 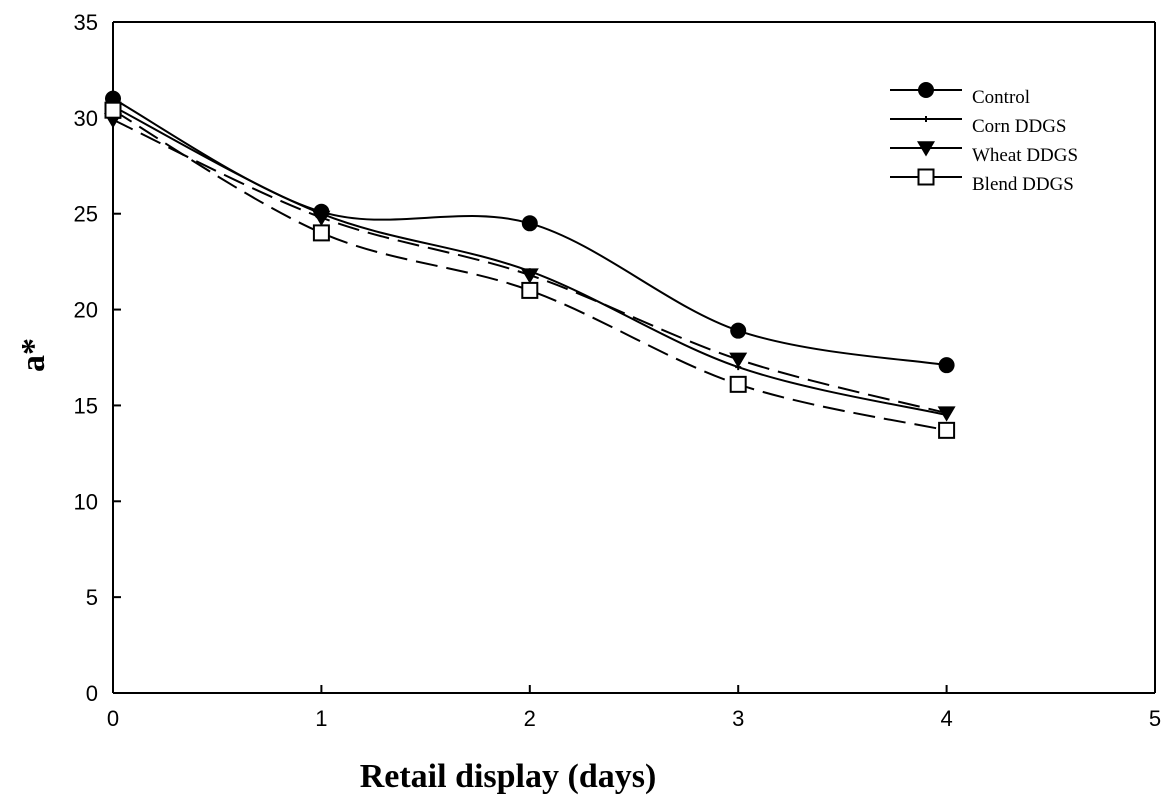 What do you see at coordinates (508, 776) in the screenshot?
I see `x-axis-title: Retail display (days)` at bounding box center [508, 776].